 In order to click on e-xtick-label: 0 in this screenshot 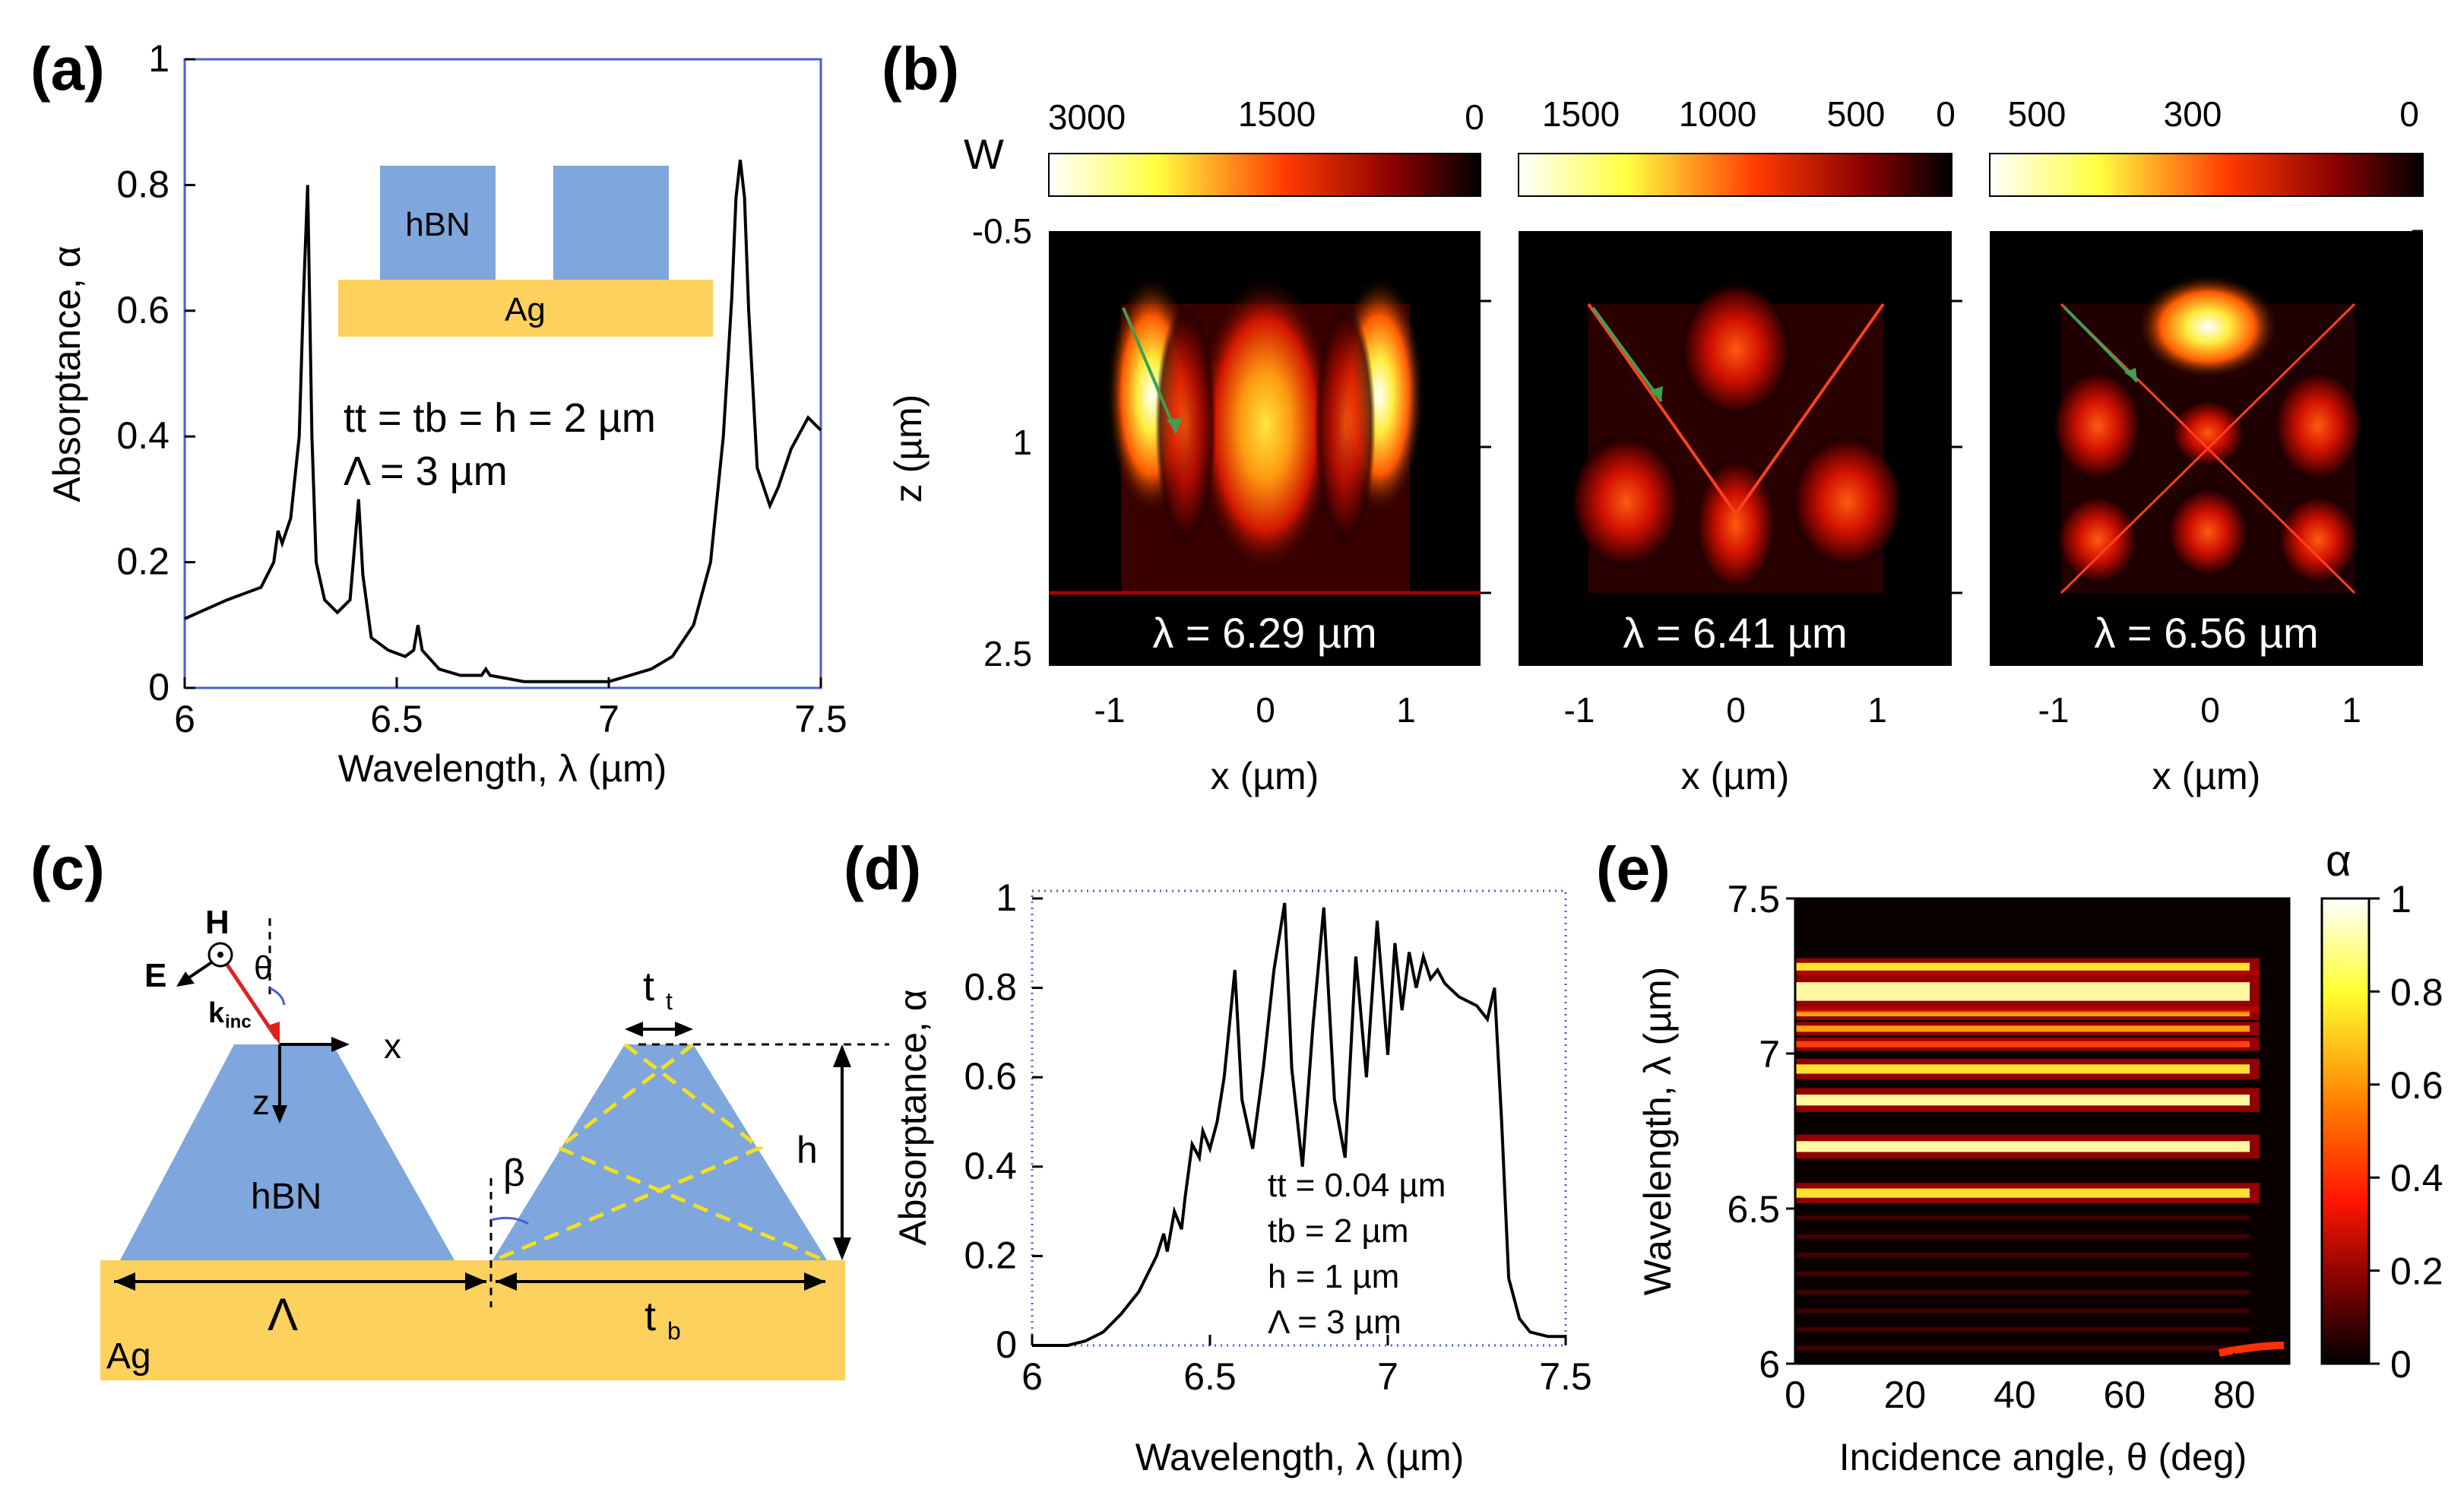, I will do `click(1795, 1395)`.